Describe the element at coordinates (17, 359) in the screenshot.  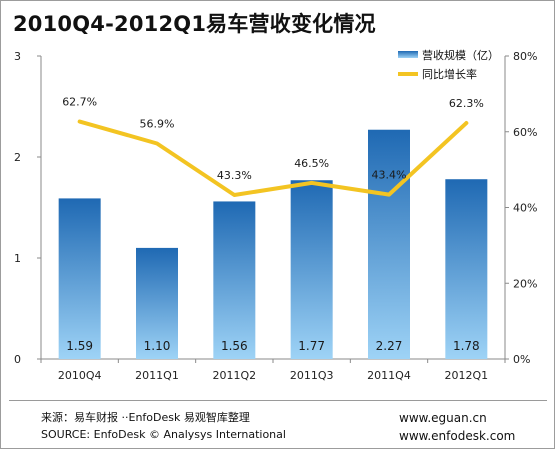
I see `left-axis-tick-label: 0` at that location.